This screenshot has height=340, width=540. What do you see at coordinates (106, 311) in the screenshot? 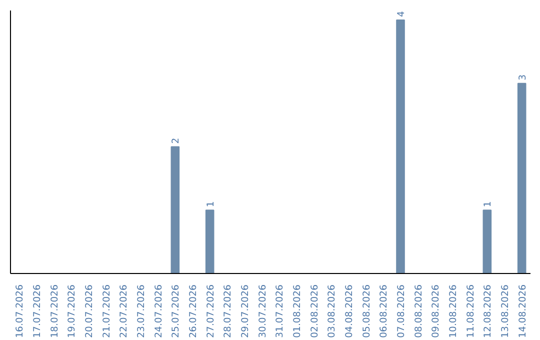
I see `x-tick-label: 21.07.2026` at bounding box center [106, 311].